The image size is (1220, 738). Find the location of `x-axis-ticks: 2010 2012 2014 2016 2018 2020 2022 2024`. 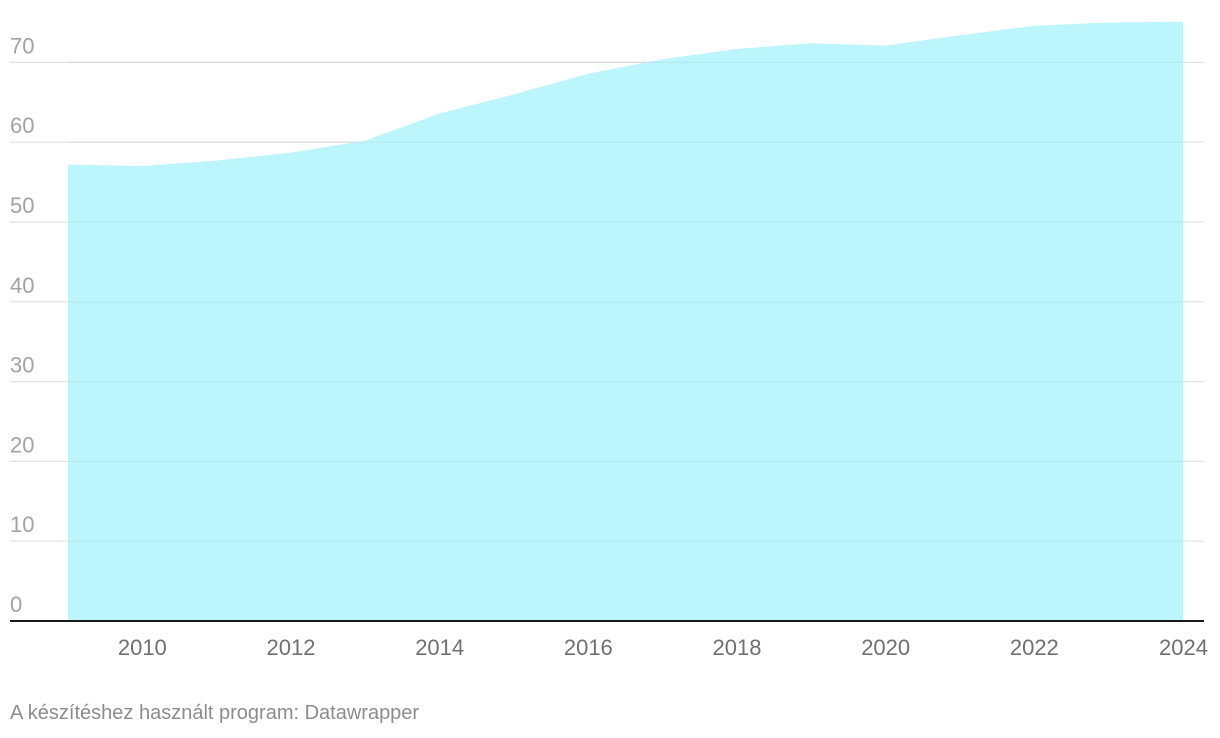

x-axis-ticks: 2010 2012 2014 2016 2018 2020 2022 2024 is located at coordinates (663, 647).